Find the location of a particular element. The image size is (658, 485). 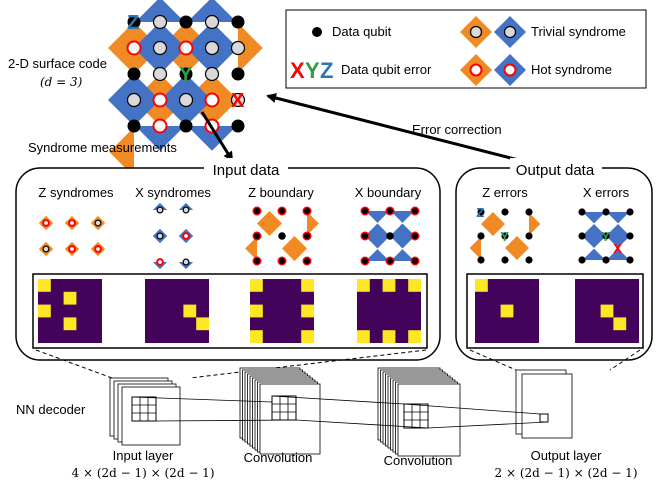

output-dashed-connector-right is located at coordinates (625, 360).